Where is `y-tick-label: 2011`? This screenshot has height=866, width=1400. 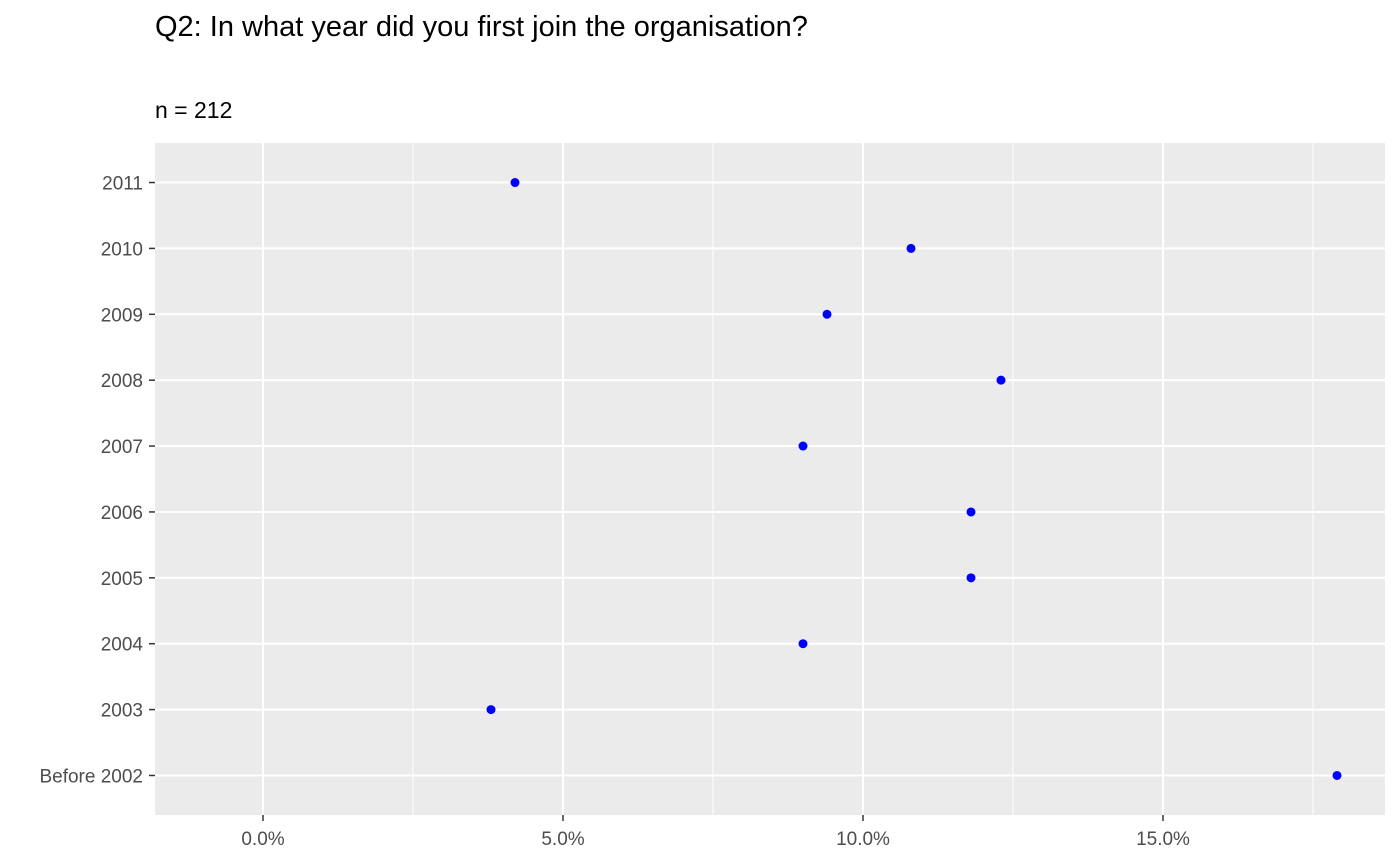 y-tick-label: 2011 is located at coordinates (122, 184).